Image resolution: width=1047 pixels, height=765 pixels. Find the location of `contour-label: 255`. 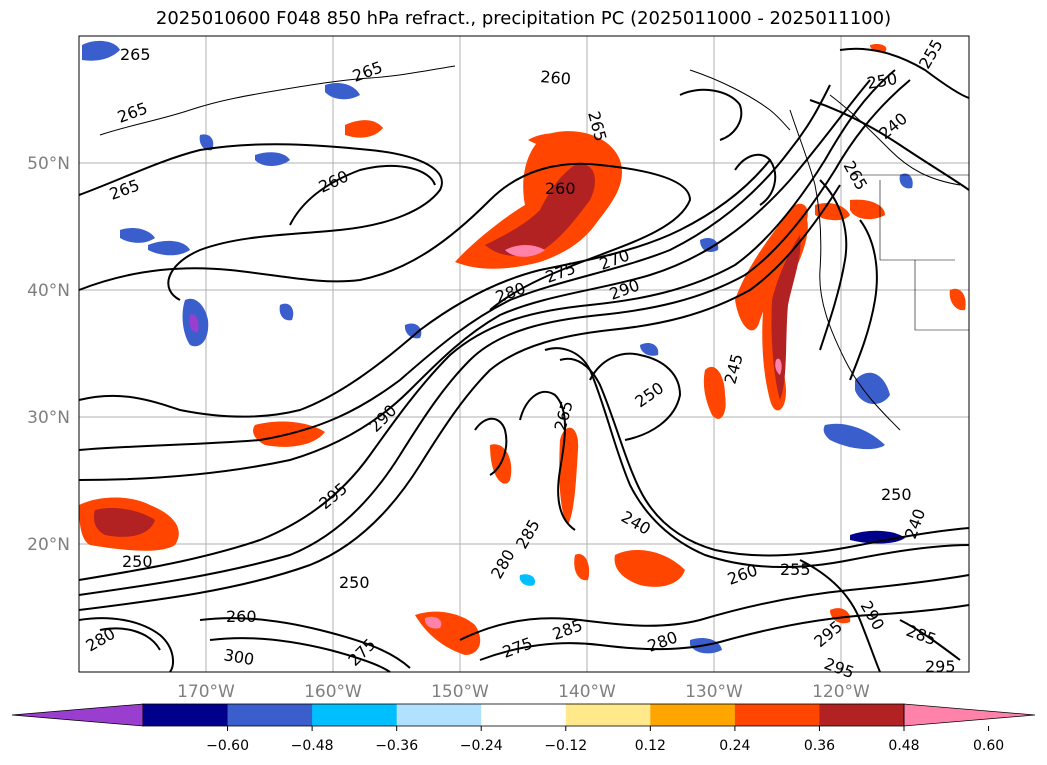

contour-label: 255 is located at coordinates (795, 569).